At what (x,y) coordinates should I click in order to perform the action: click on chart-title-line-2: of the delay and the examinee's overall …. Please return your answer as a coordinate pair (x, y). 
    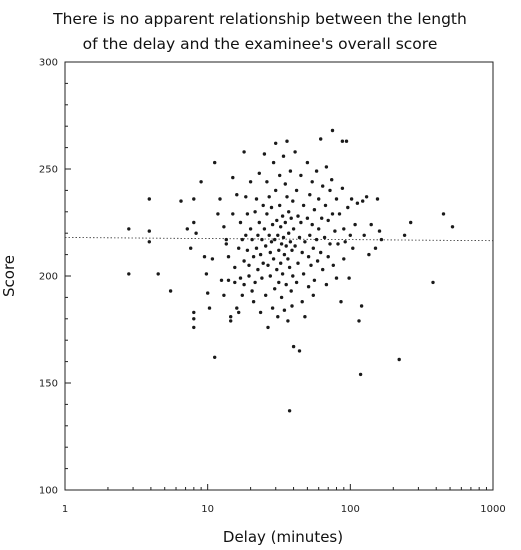
    Looking at the image, I should click on (260, 44).